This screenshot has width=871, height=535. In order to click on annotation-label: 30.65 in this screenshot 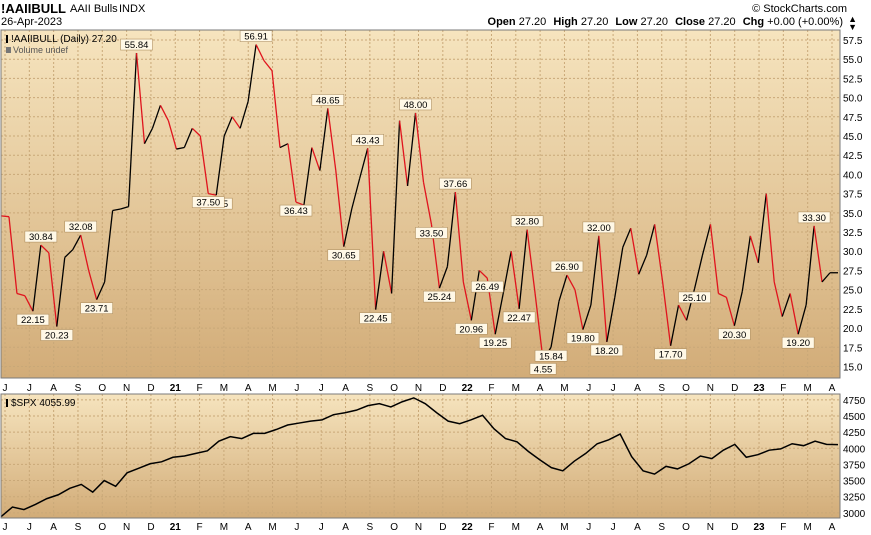, I will do `click(344, 256)`.